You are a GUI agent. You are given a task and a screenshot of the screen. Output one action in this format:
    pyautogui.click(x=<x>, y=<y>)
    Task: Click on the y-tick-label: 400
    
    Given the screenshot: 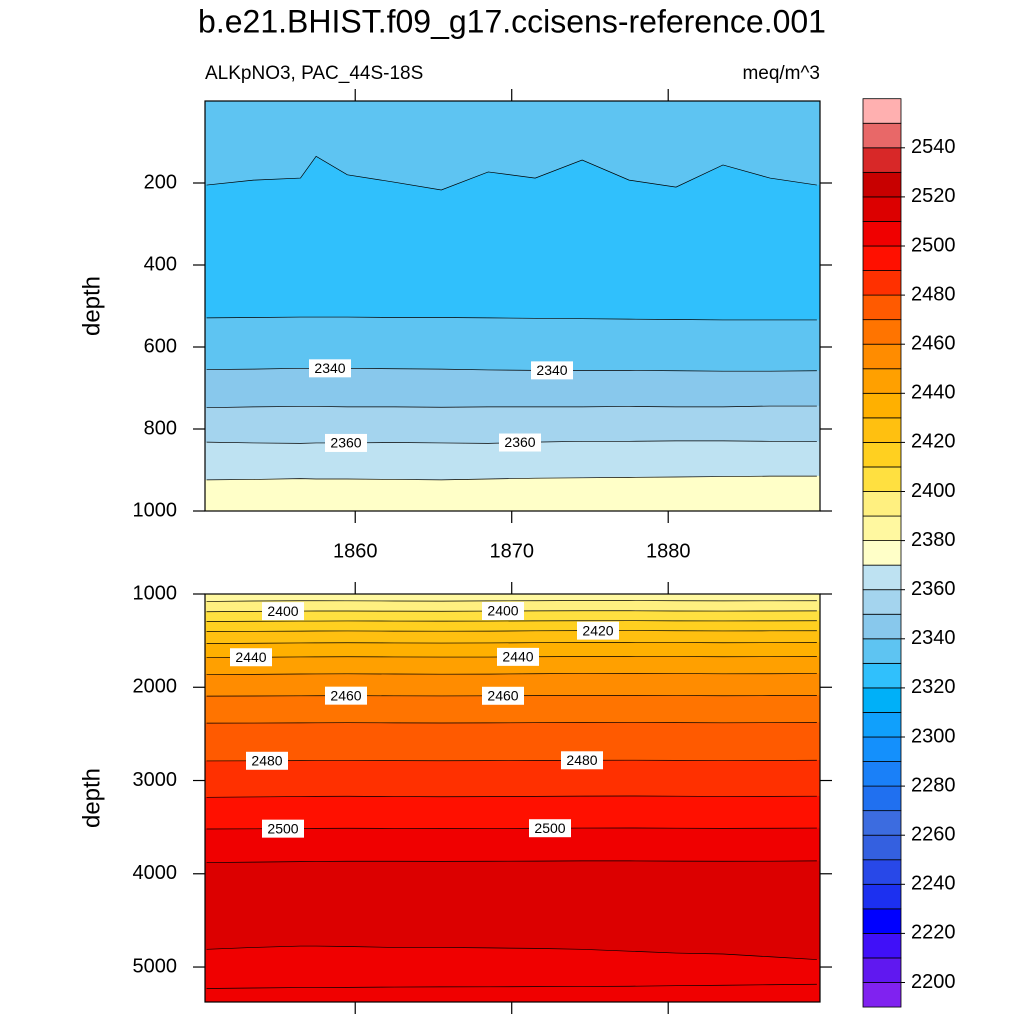 What is the action you would take?
    pyautogui.click(x=160, y=264)
    